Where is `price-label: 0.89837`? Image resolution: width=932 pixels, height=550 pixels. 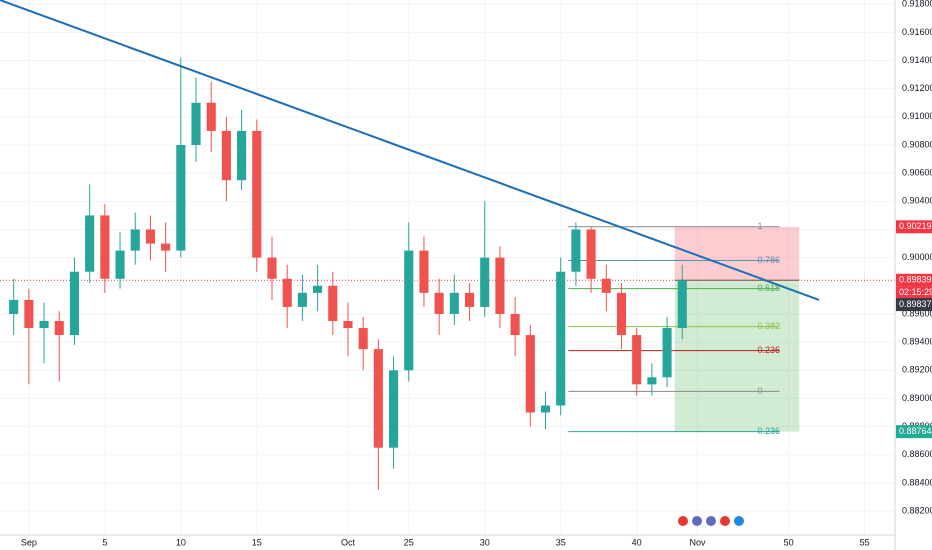
price-label: 0.89837 is located at coordinates (915, 304).